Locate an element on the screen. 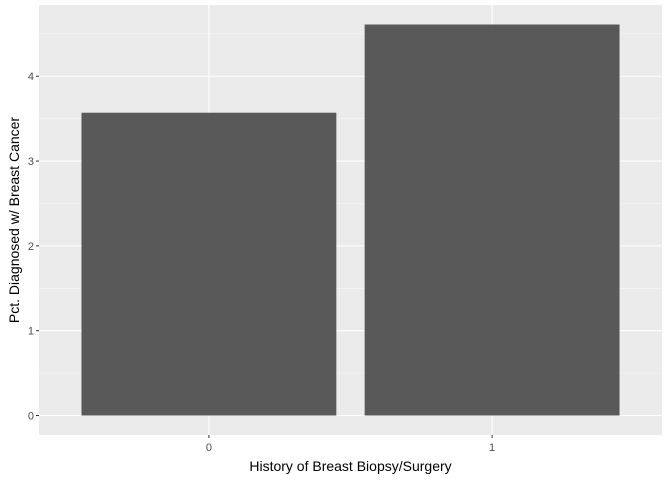  y-axis-title: Pct. Diagnosed w/ Breast Cancer is located at coordinates (14, 220).